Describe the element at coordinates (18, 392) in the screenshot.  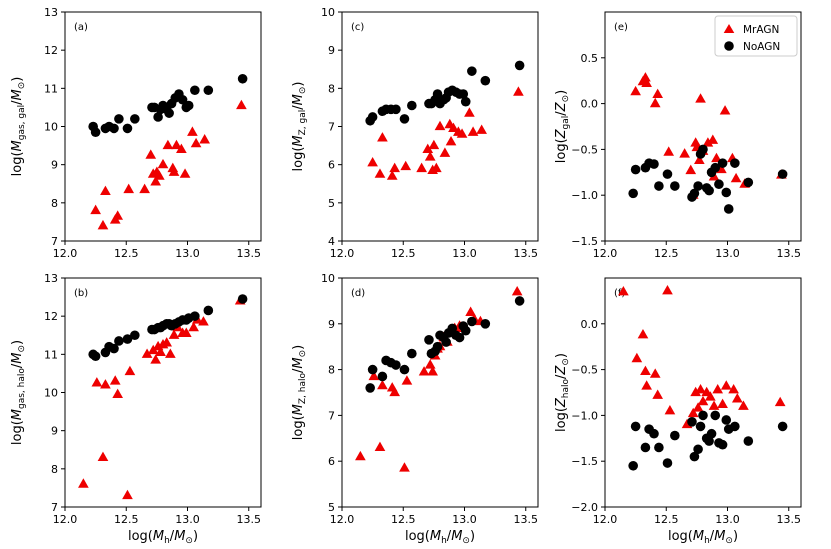
I see `y-axis-label: log(Mgas, halo/M⊙)` at that location.